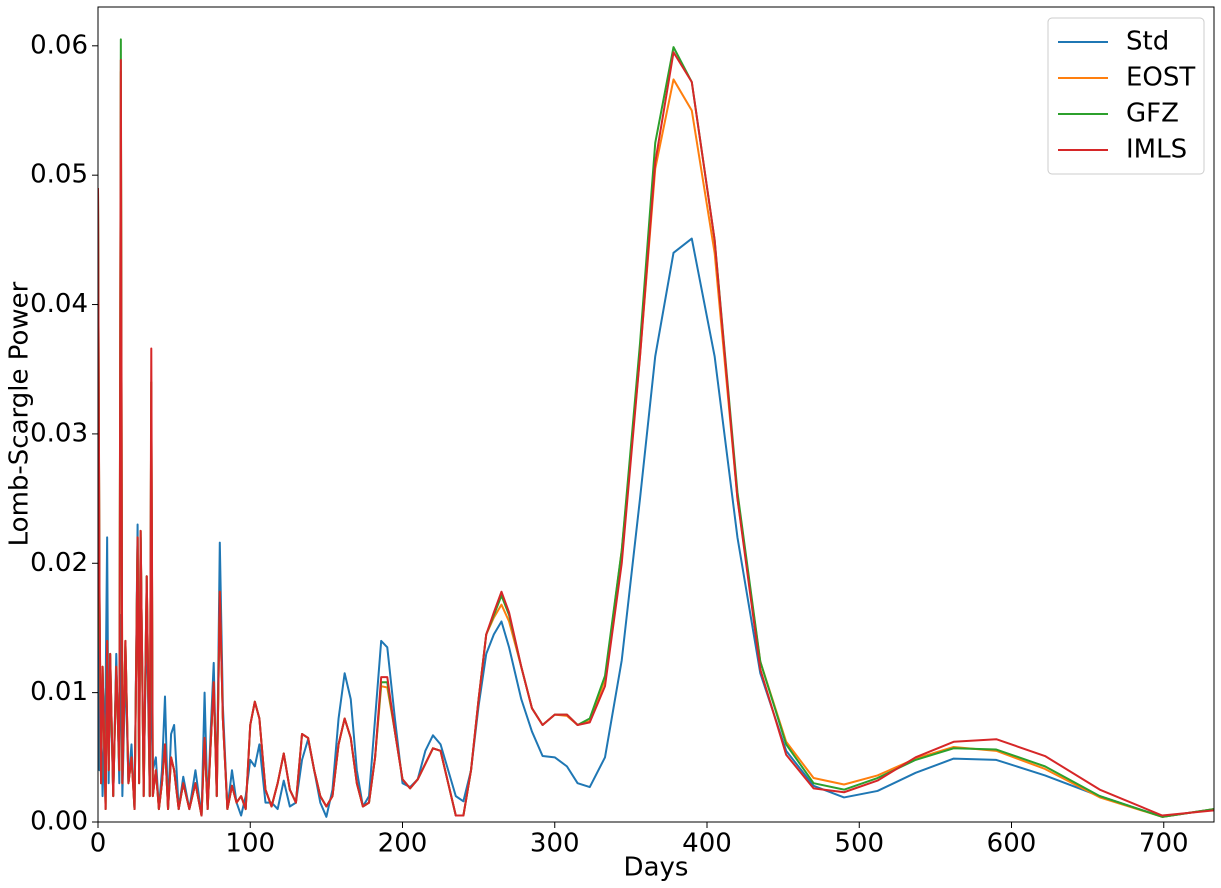 Image resolution: width=1221 pixels, height=888 pixels. What do you see at coordinates (403, 844) in the screenshot?
I see `x-tick-label: 200` at bounding box center [403, 844].